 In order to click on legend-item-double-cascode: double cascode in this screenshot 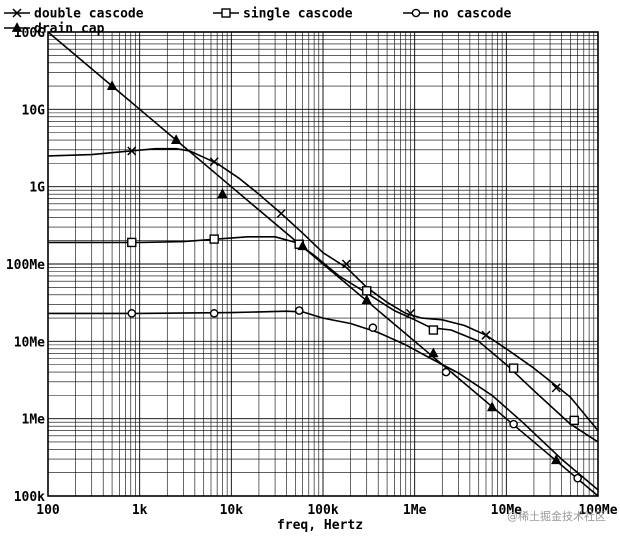, I will do `click(74, 14)`.